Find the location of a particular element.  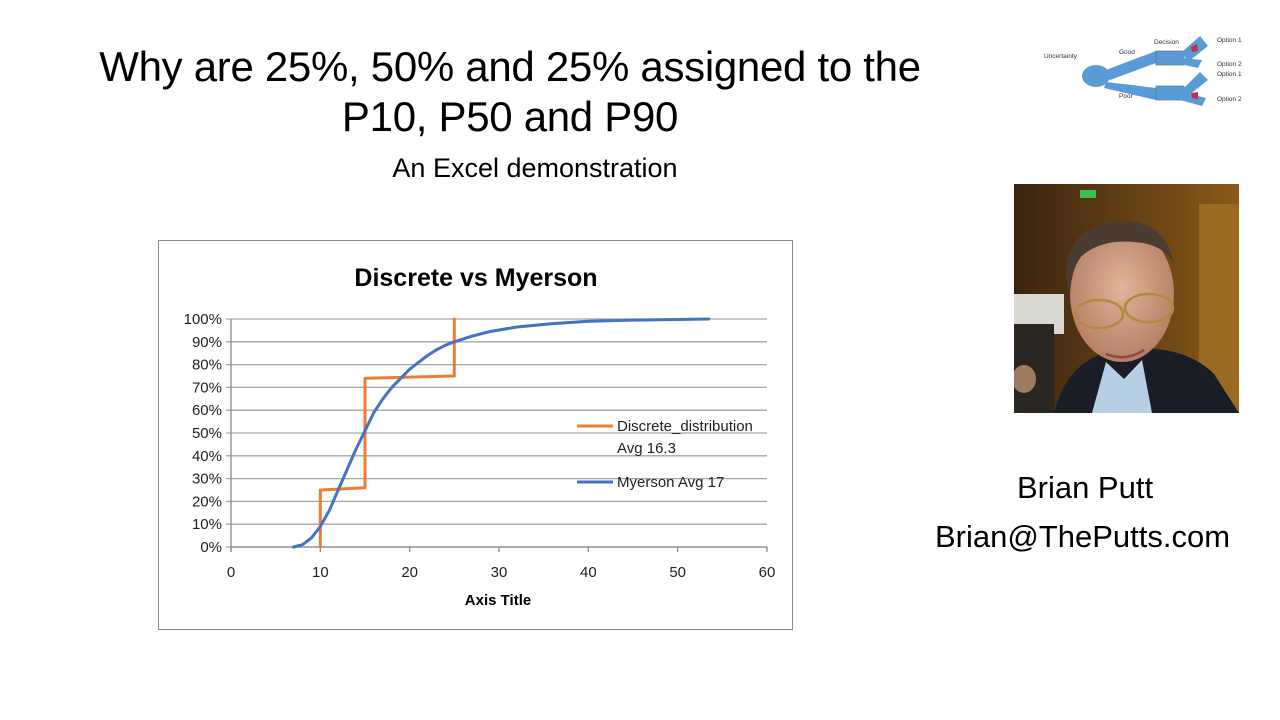

slide-subtitle: An Excel demonstration is located at coordinates (535, 168).